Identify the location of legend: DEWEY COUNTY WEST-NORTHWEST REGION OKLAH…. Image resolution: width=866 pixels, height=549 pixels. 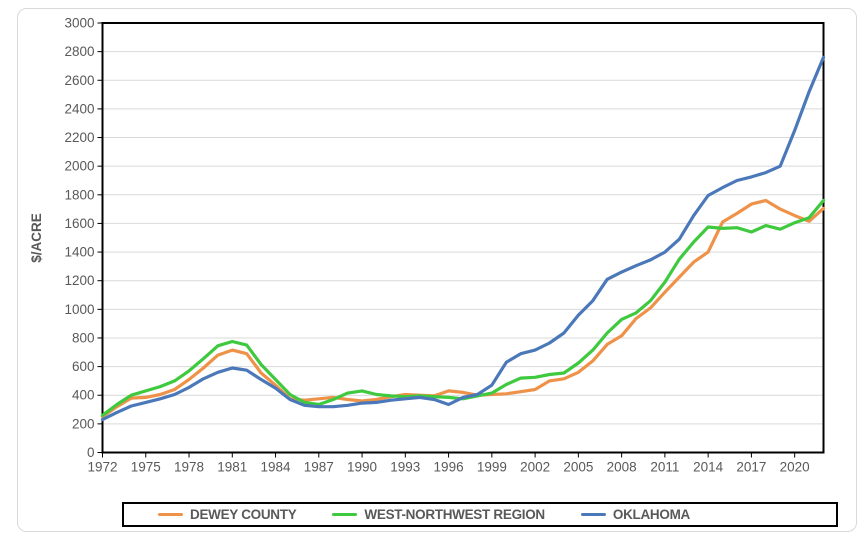
(480, 514).